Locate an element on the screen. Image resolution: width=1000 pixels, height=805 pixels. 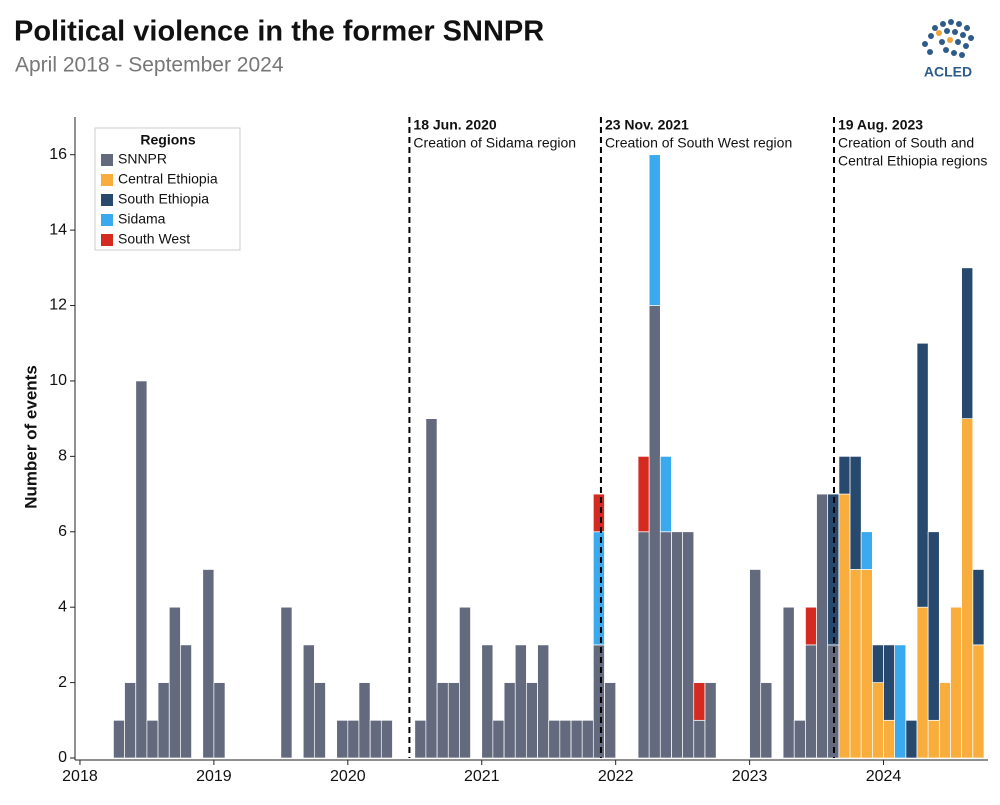
chart-title: Political violence in the former SNNPR is located at coordinates (279, 32).